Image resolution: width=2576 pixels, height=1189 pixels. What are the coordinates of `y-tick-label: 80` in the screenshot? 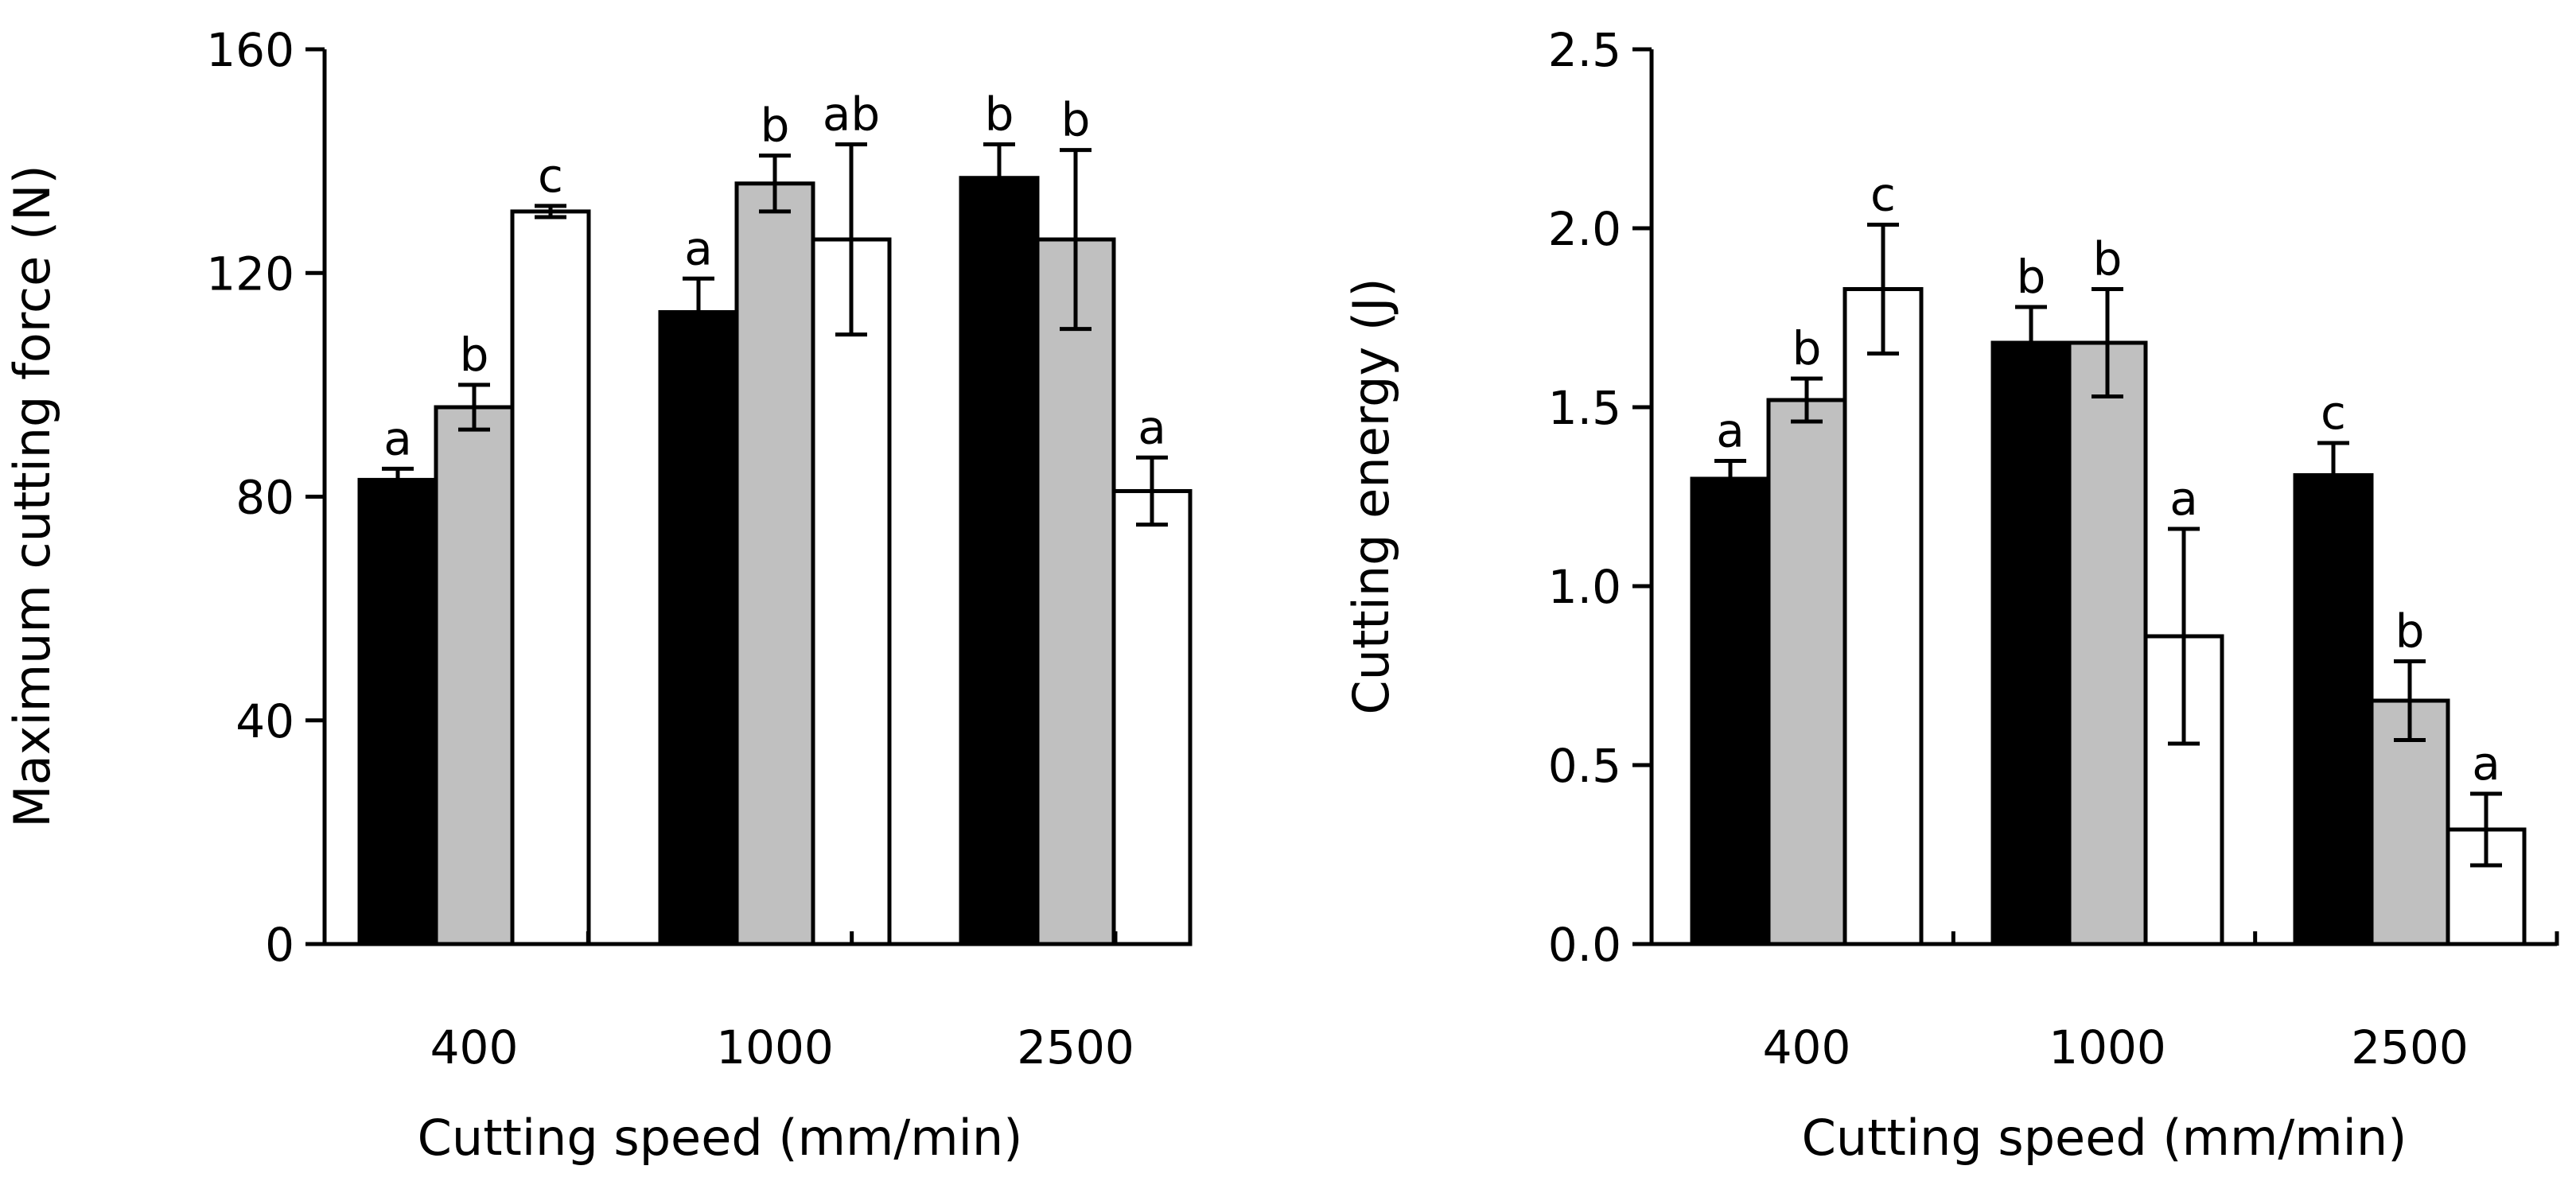 It's located at (265, 498).